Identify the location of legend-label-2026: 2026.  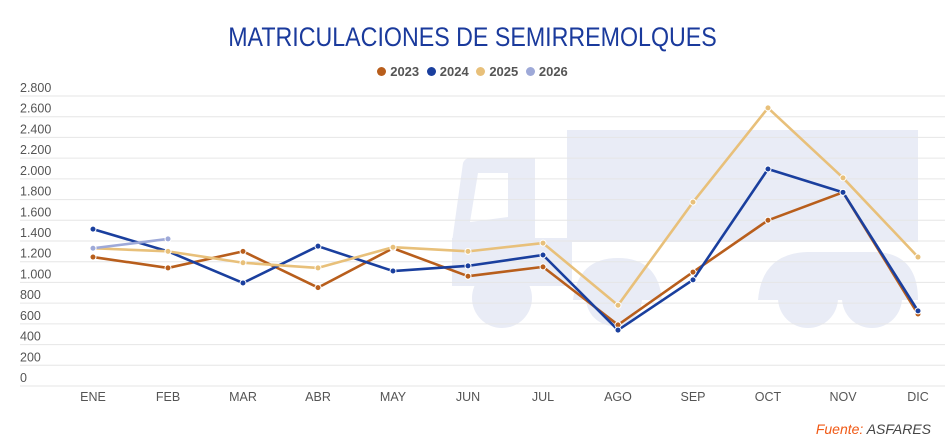
(553, 71).